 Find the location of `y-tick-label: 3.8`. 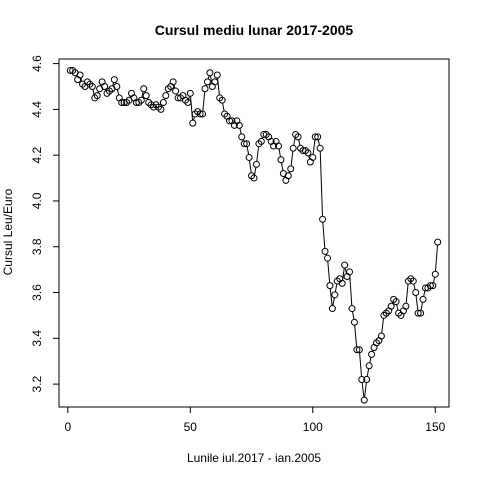

y-tick-label: 3.8 is located at coordinates (37, 246).